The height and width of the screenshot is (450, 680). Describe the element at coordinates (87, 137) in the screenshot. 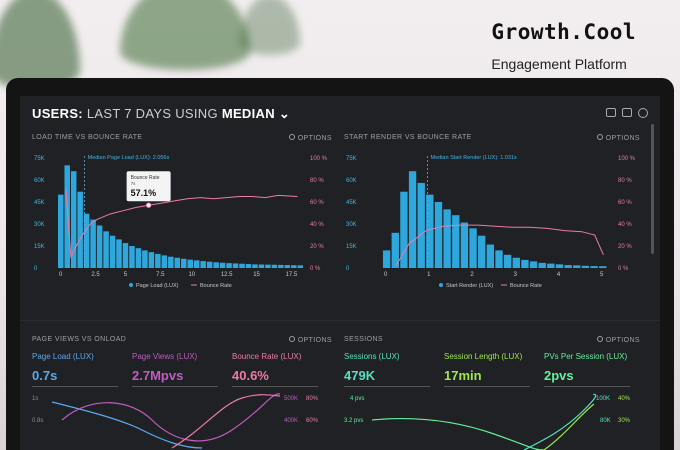

I see `panel-title: LOAD TIME VS BOUNCE RATE` at that location.